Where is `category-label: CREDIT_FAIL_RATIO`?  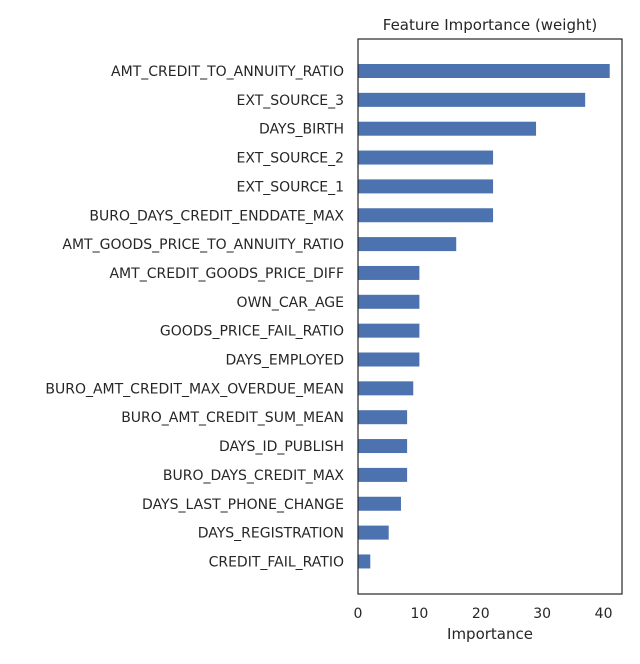 category-label: CREDIT_FAIL_RATIO is located at coordinates (276, 562).